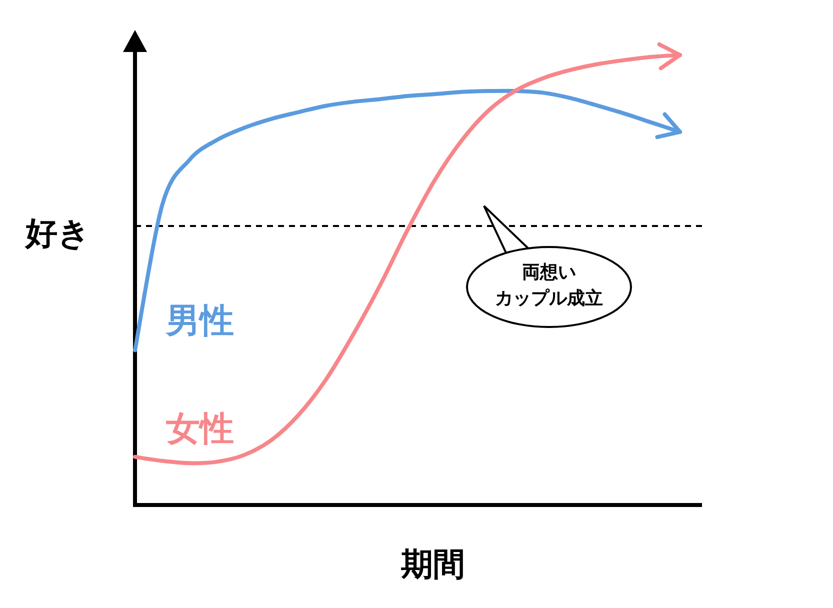 This screenshot has height=608, width=833. I want to click on ref-line-label: 両想いカップル成立, so click(549, 285).